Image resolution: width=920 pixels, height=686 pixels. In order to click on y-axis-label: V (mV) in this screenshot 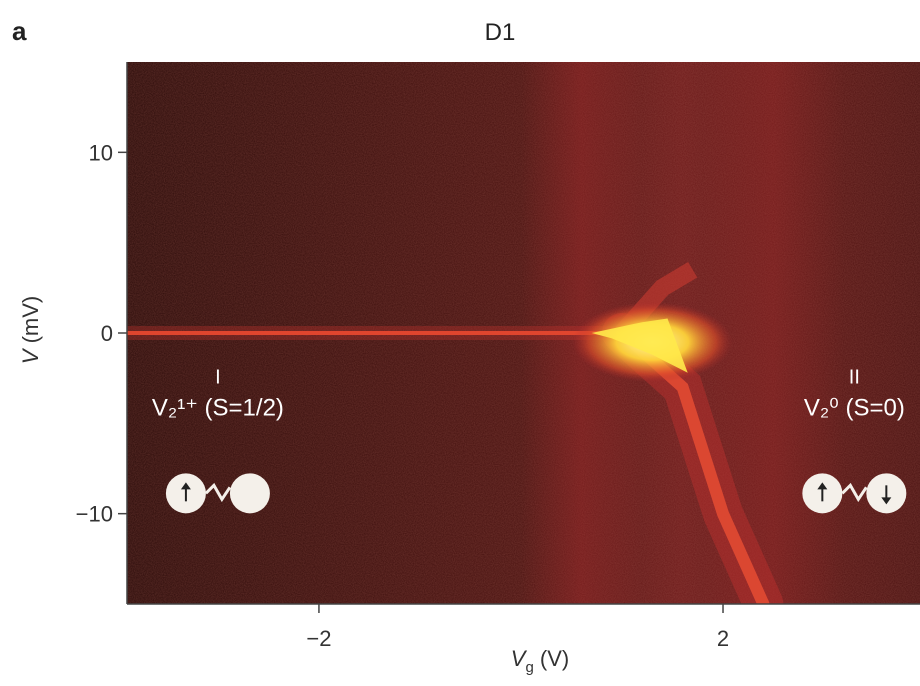, I will do `click(30, 330)`.